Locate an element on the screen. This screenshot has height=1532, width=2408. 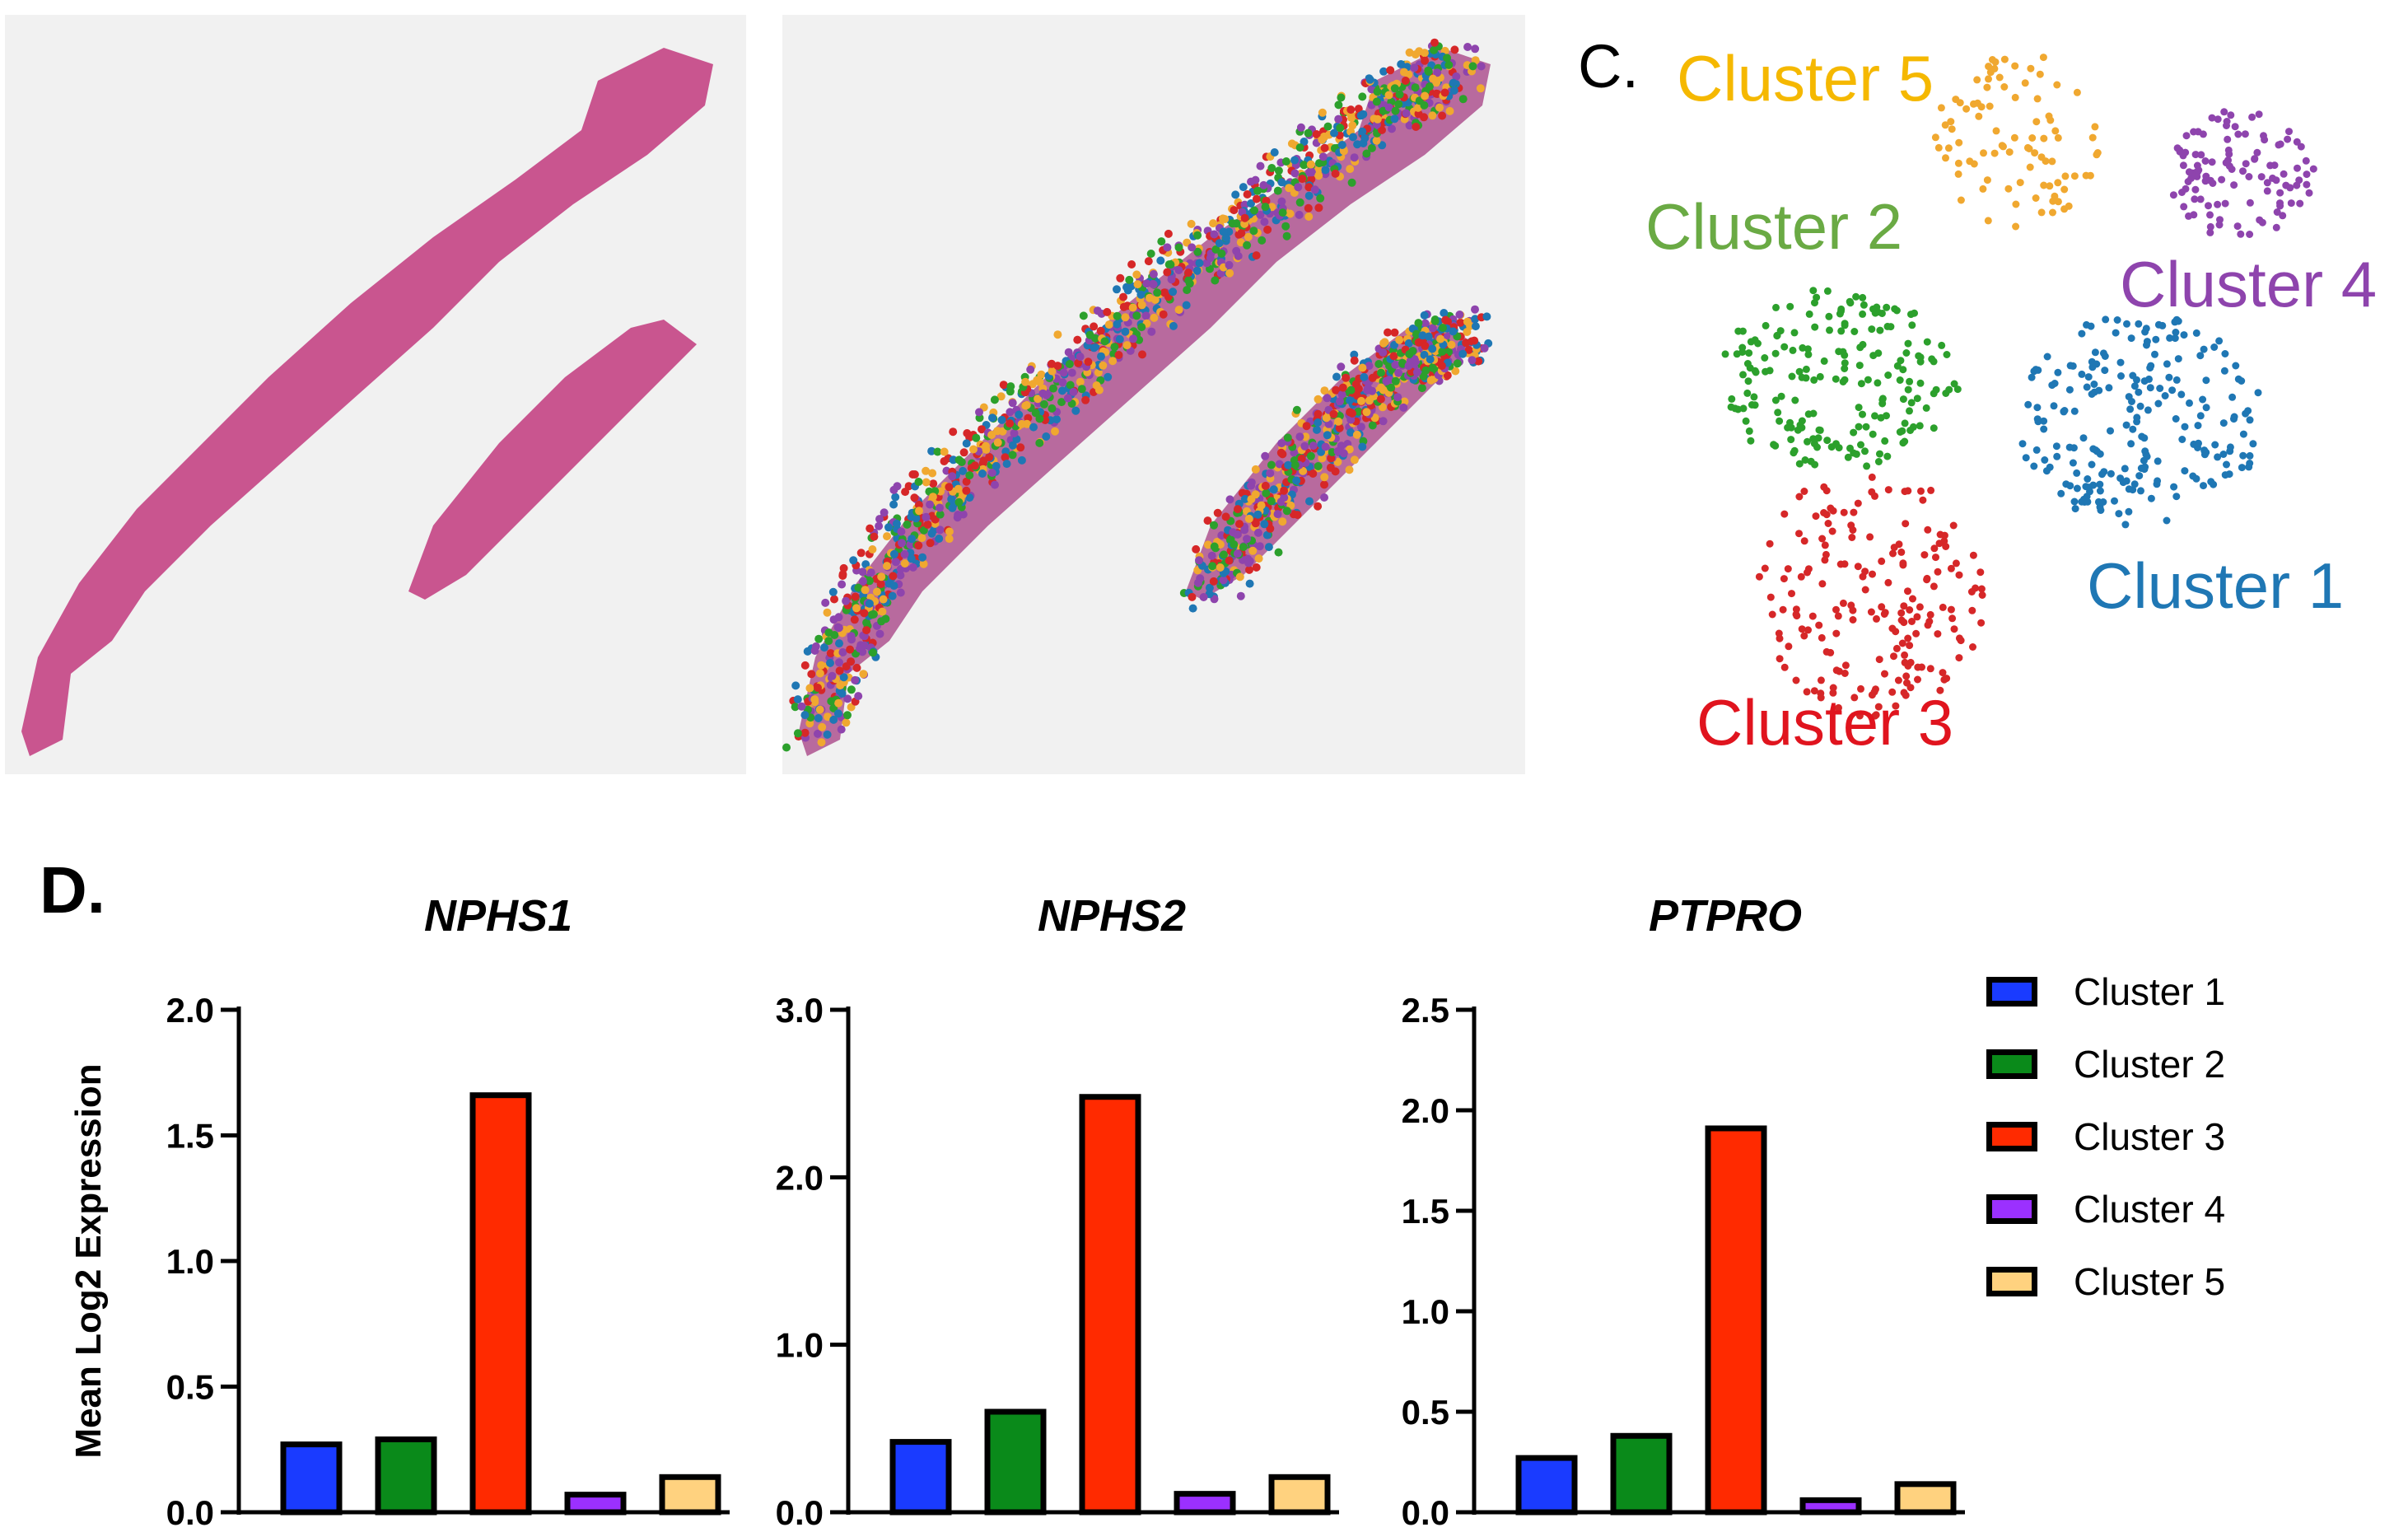
bar is located at coordinates (920, 1477).